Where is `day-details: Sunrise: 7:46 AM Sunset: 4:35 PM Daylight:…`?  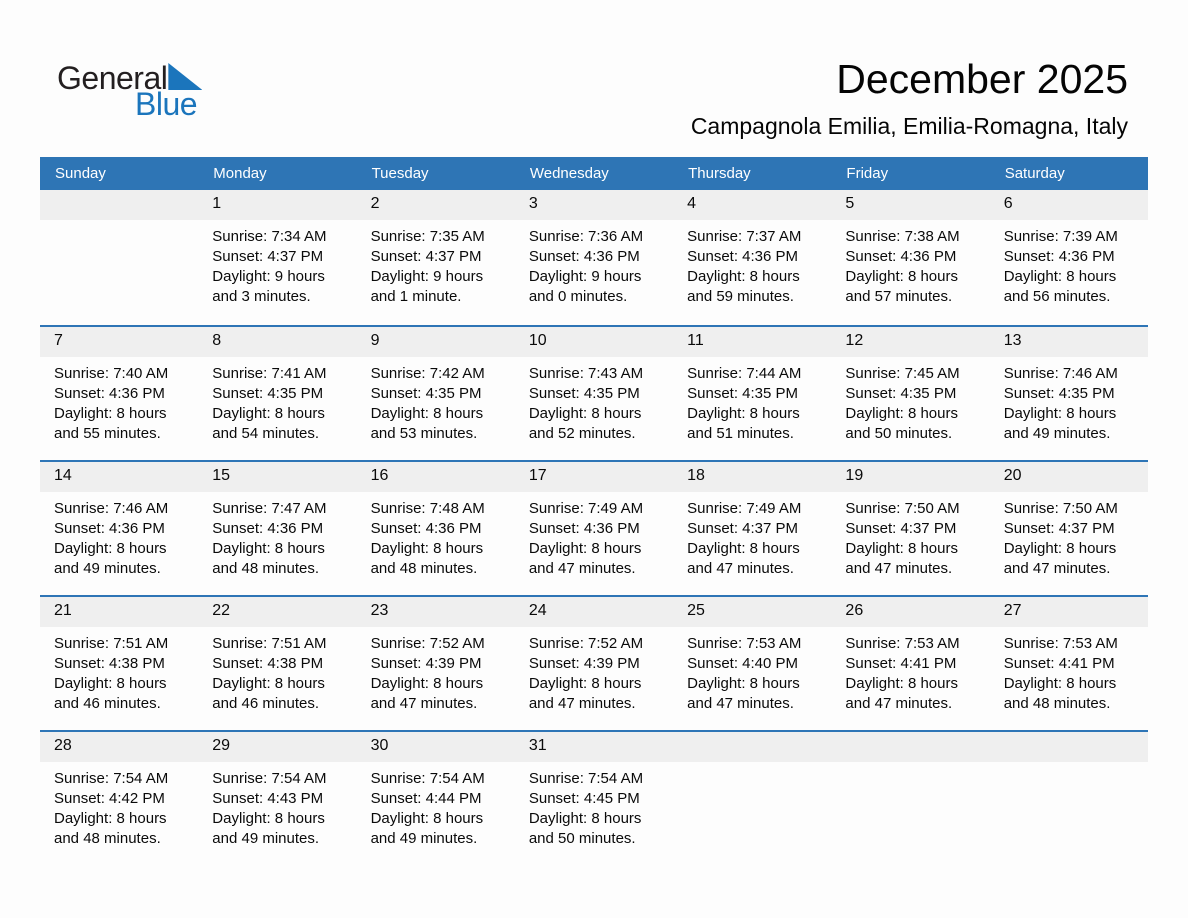
day-details: Sunrise: 7:46 AM Sunset: 4:35 PM Daylight:… is located at coordinates (1069, 400).